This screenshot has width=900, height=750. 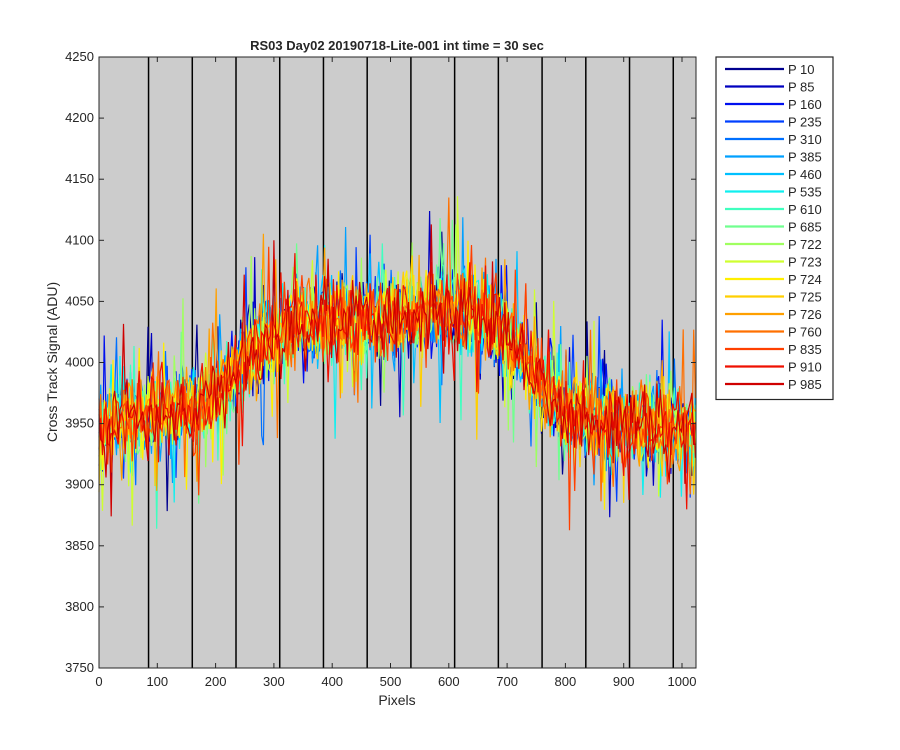 I want to click on x-tick-label: 700, so click(x=507, y=681).